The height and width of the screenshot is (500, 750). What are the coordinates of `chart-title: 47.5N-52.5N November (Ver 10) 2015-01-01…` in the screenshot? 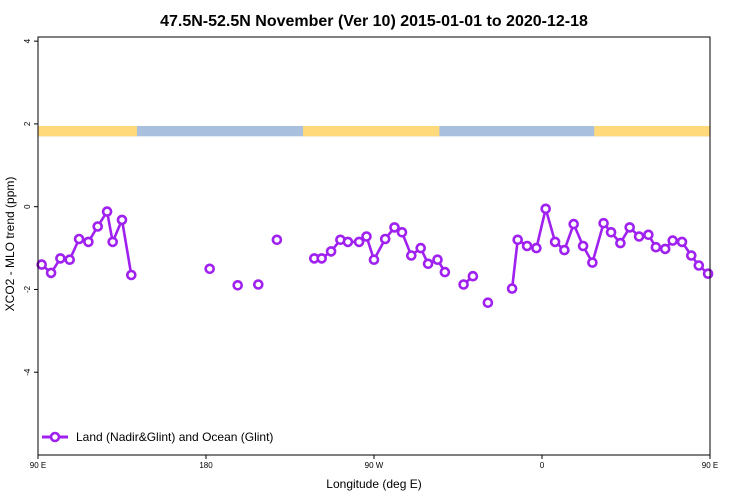 It's located at (374, 21).